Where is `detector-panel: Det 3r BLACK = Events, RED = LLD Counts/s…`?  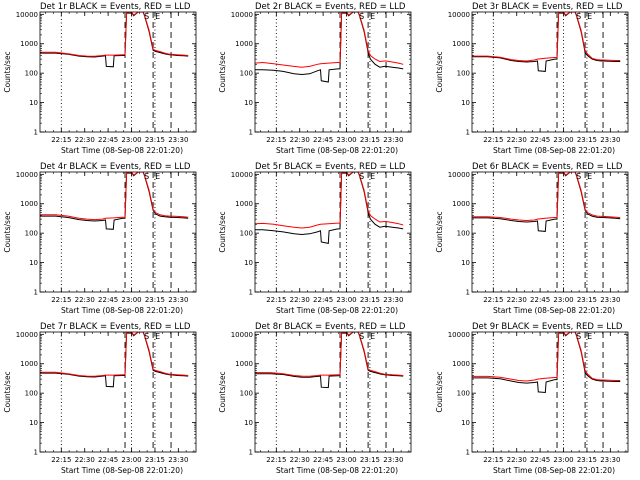 detector-panel: Det 3r BLACK = Events, RED = LLD Counts/s… is located at coordinates (532, 78).